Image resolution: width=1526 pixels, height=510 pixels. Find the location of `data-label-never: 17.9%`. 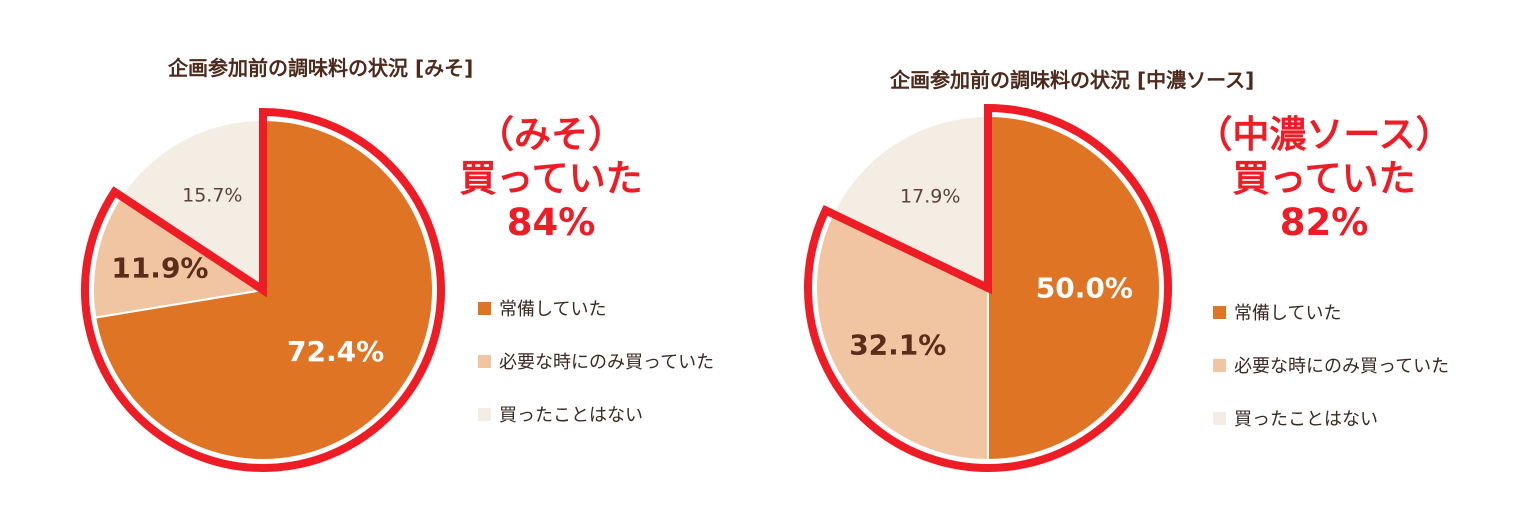

data-label-never: 17.9% is located at coordinates (930, 196).